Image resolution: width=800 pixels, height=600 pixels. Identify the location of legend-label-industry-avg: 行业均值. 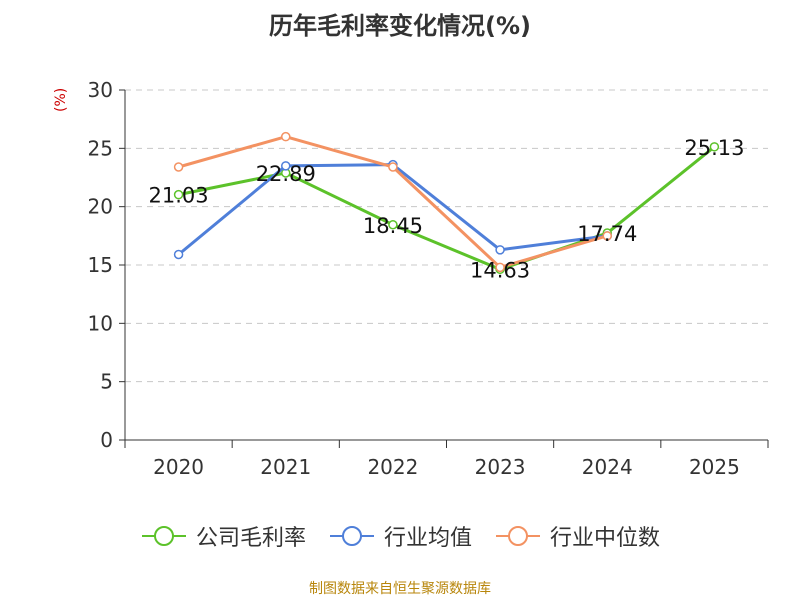
(427, 538).